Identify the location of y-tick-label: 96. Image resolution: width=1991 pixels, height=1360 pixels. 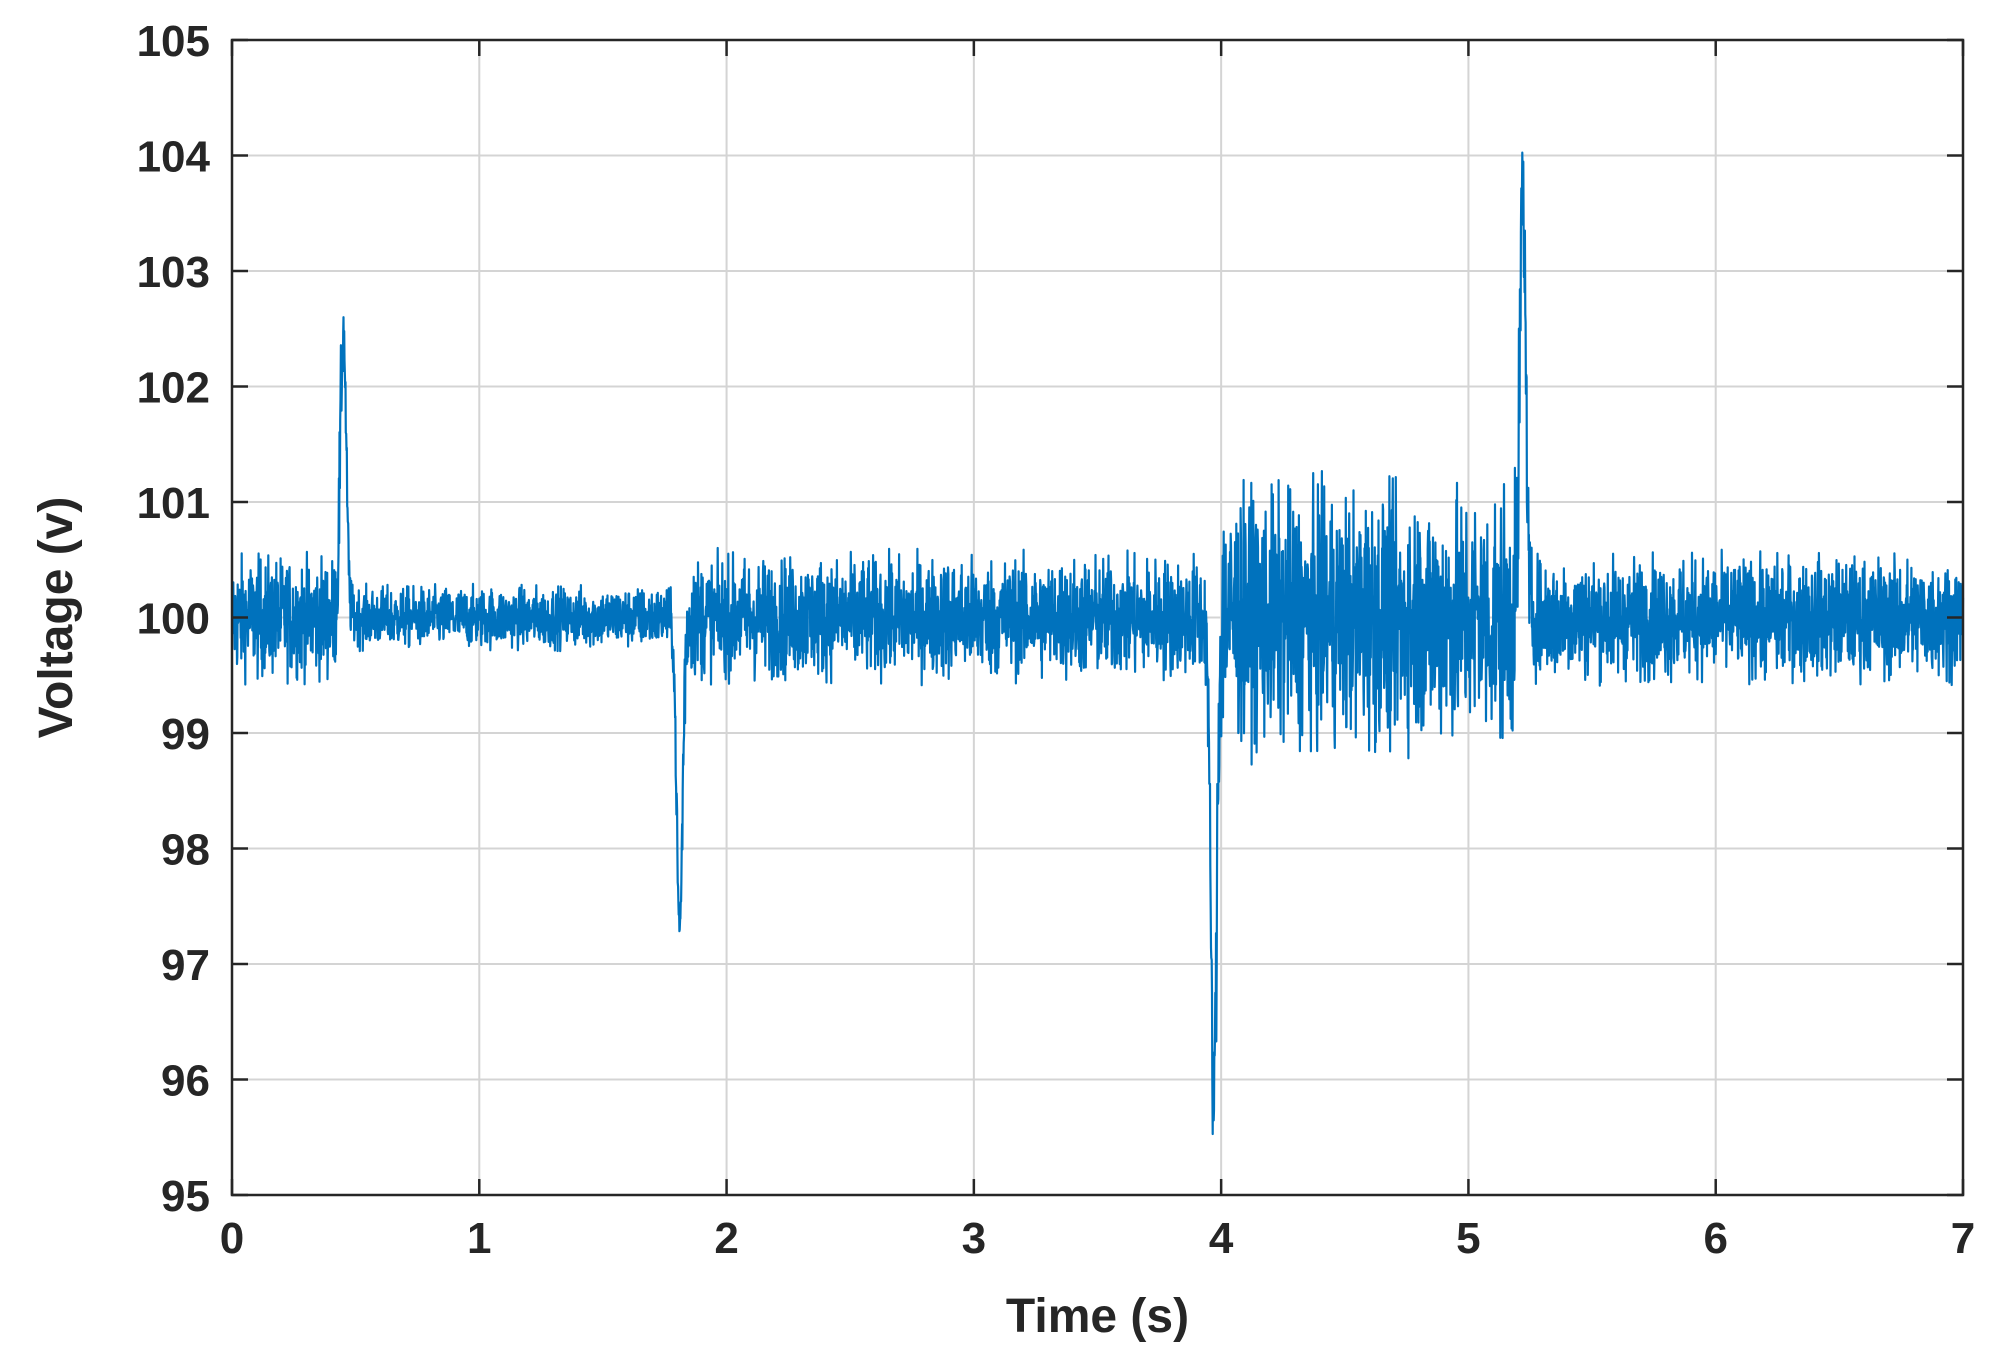
(185, 1081).